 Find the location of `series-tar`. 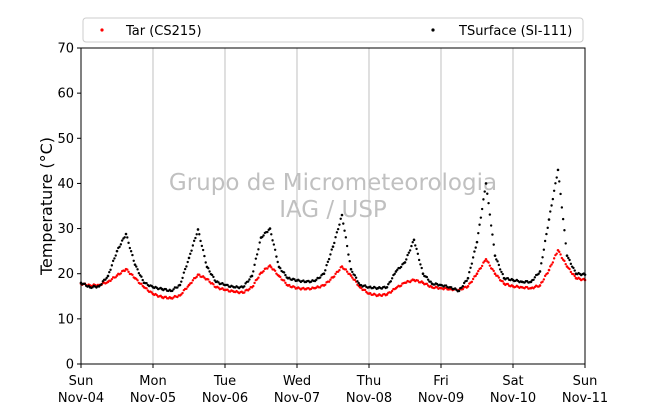

series-tar is located at coordinates (333, 274).